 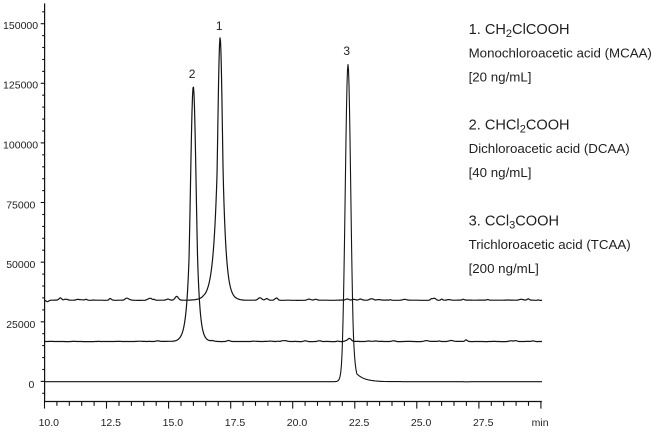 I want to click on svg-text: 3, so click(x=346, y=51).